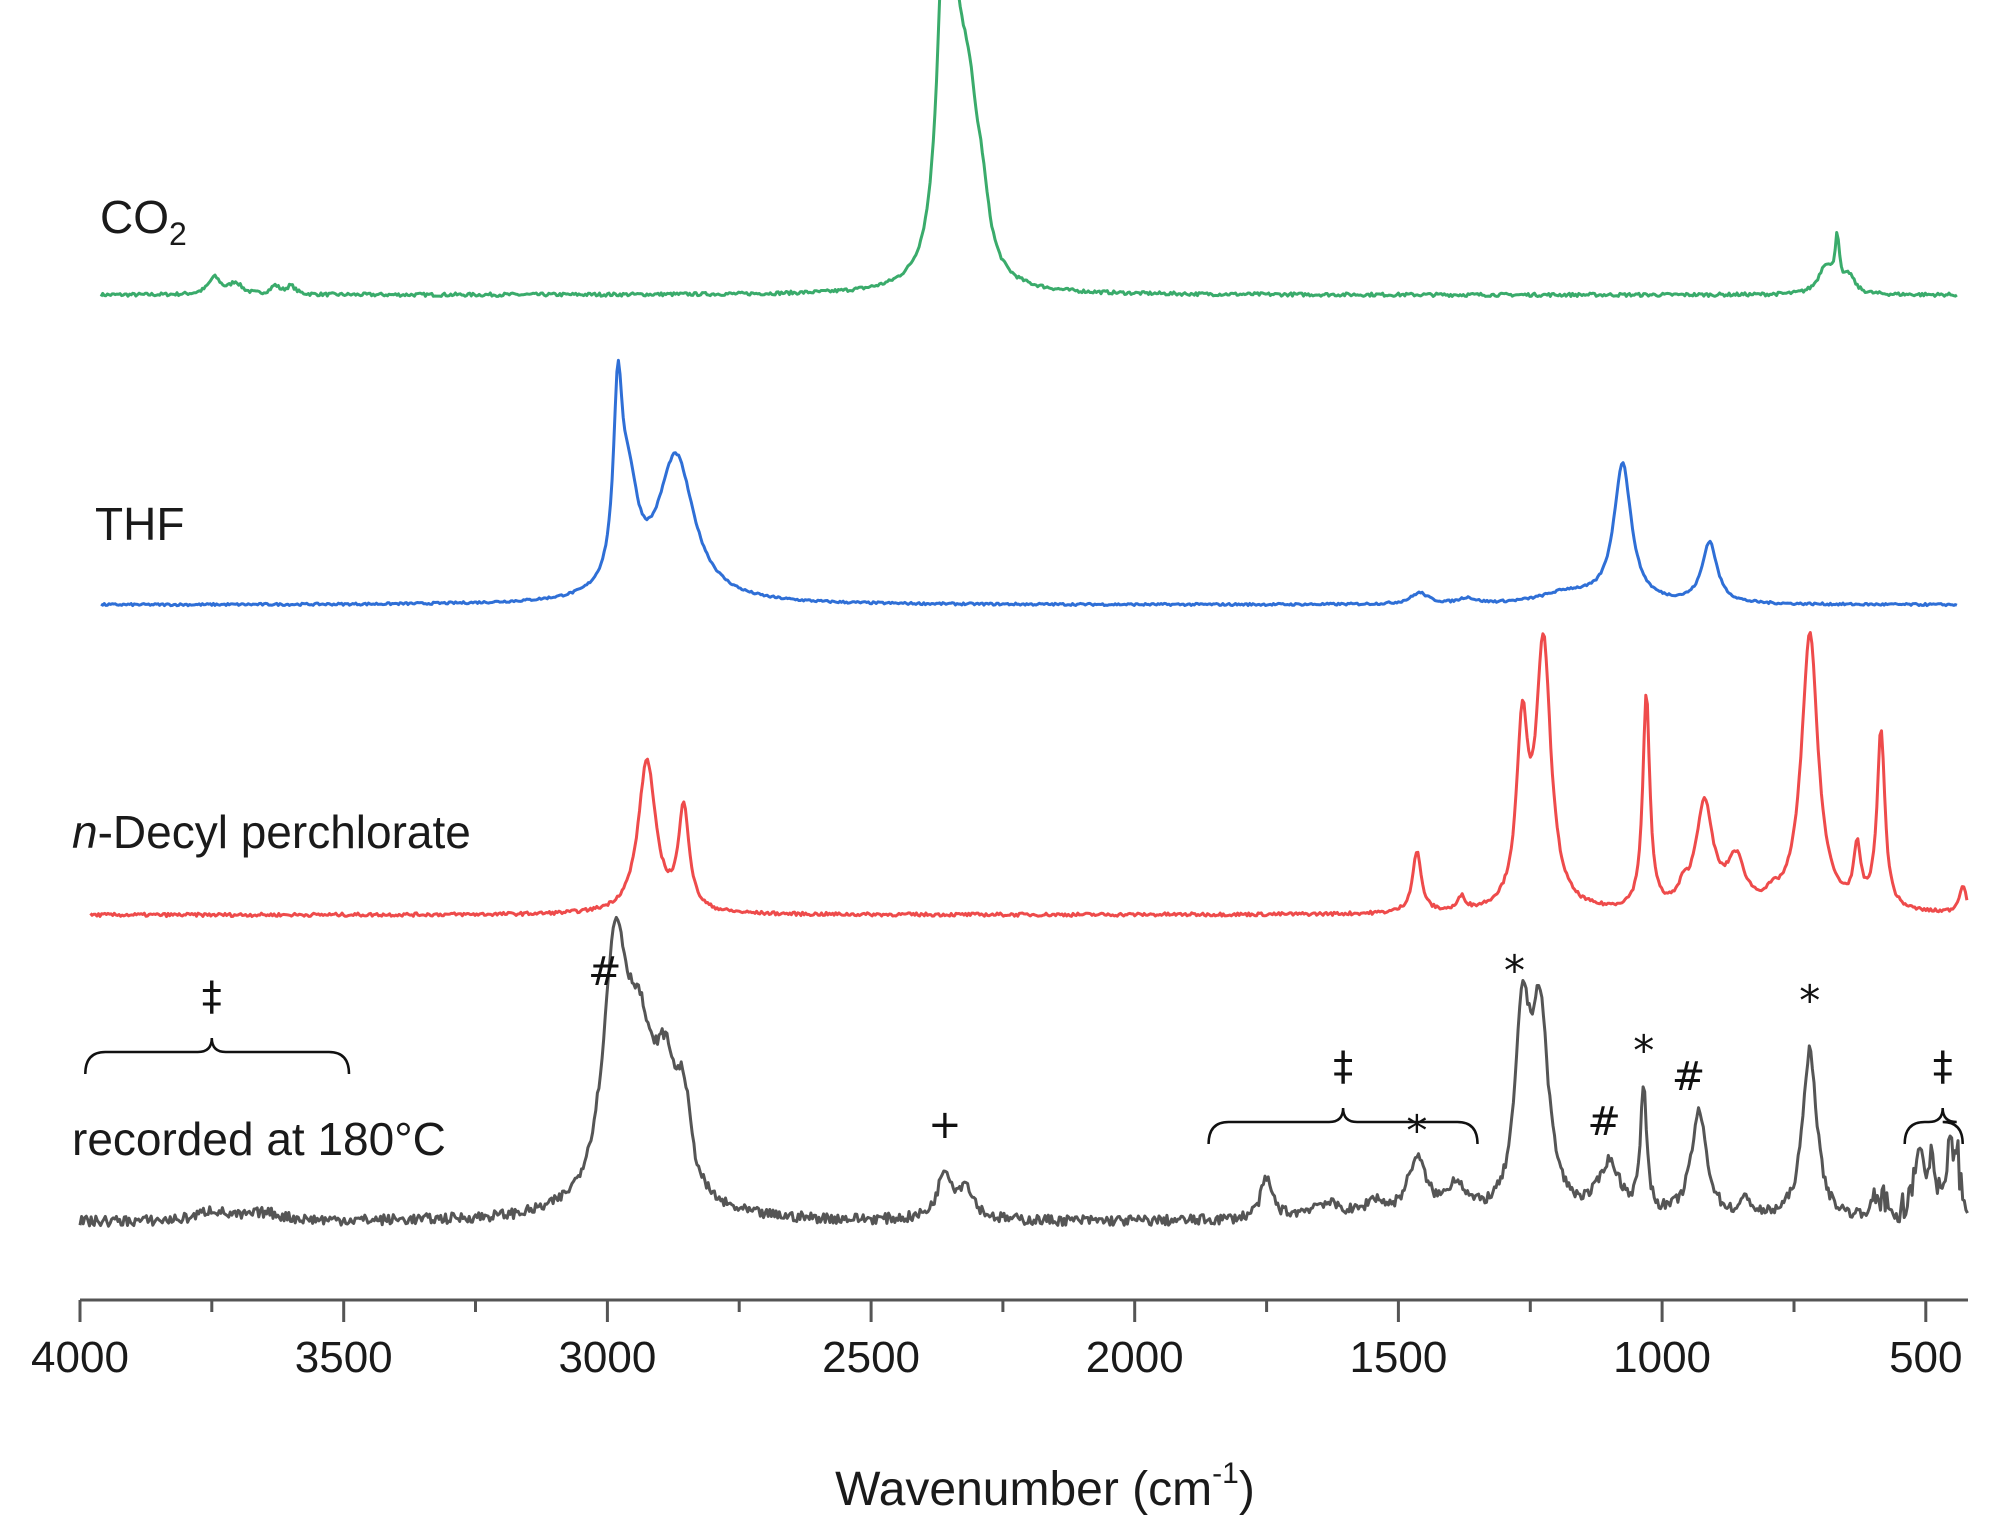 This screenshot has height=1528, width=1995. I want to click on annotation-marker-4: *, so click(1416, 1130).